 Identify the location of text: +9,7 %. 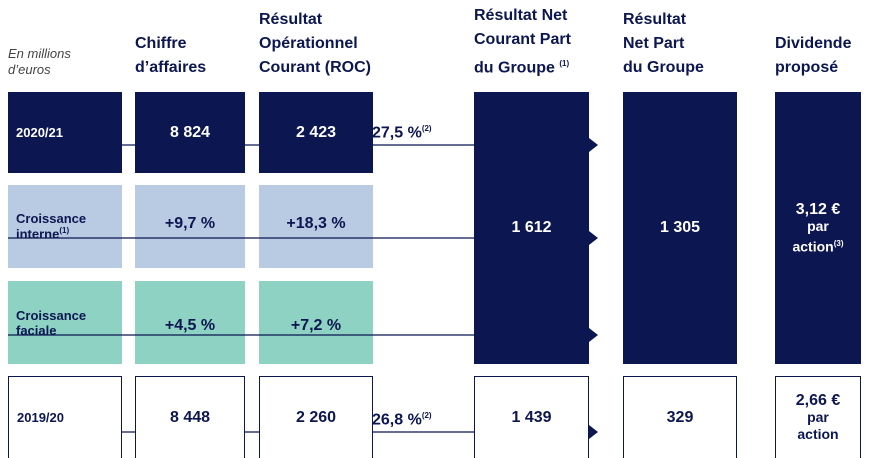
(190, 223).